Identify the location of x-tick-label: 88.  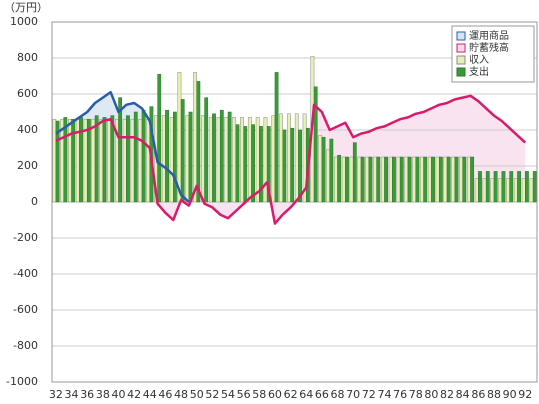
(494, 394).